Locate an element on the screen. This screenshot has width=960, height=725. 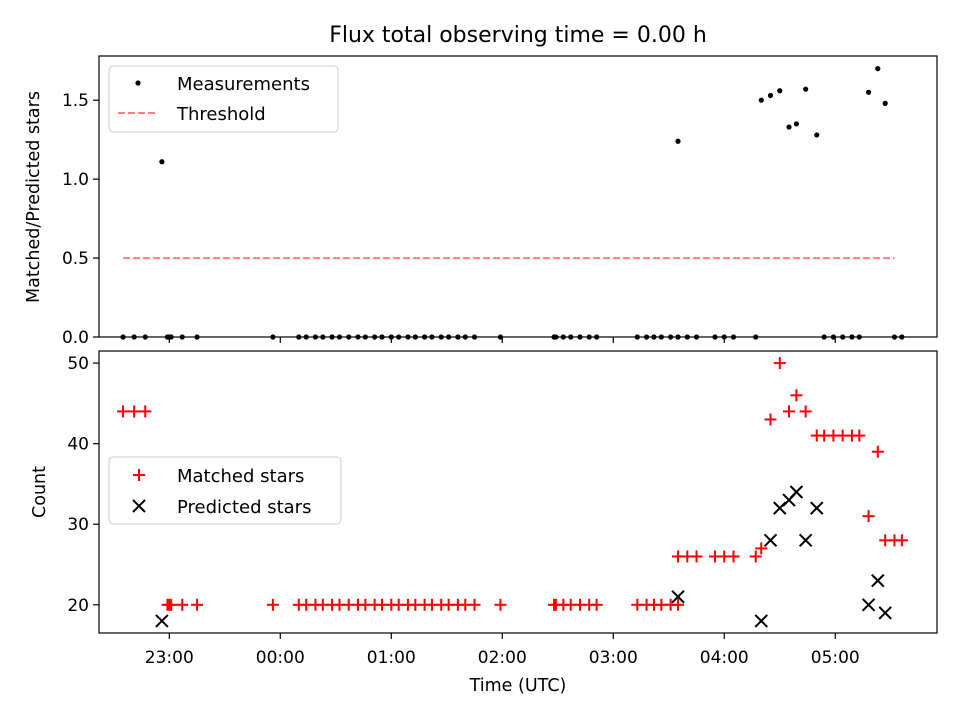
predicted-legend-marker is located at coordinates (139, 506).